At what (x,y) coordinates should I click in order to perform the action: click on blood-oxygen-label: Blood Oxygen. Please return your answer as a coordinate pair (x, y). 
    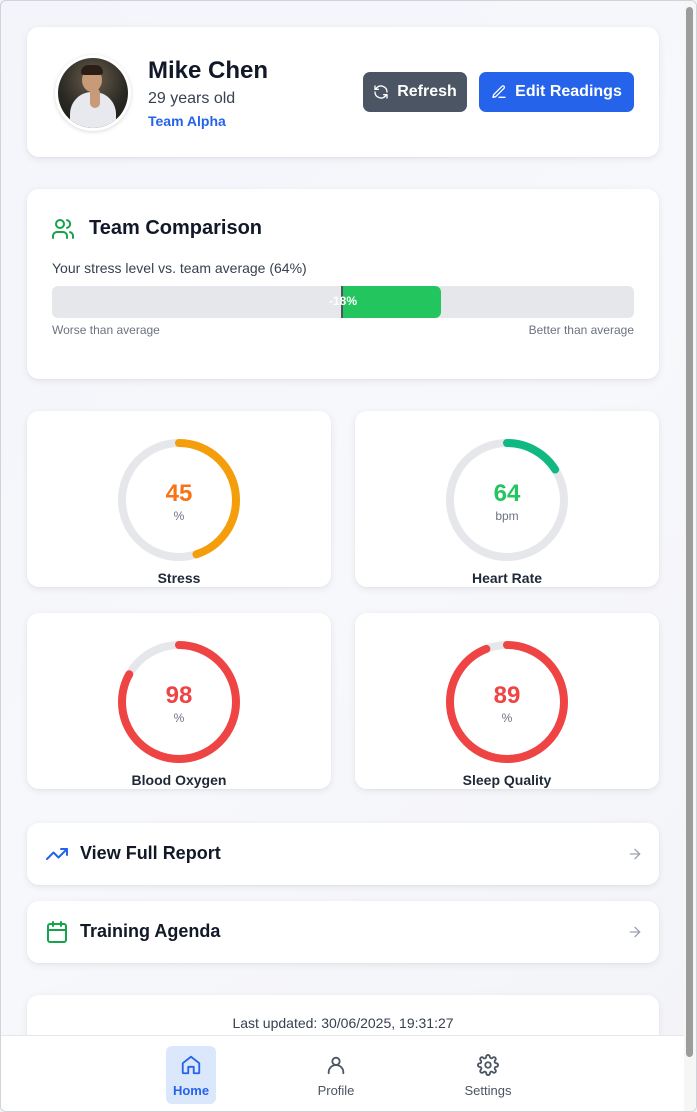
    Looking at the image, I should click on (179, 780).